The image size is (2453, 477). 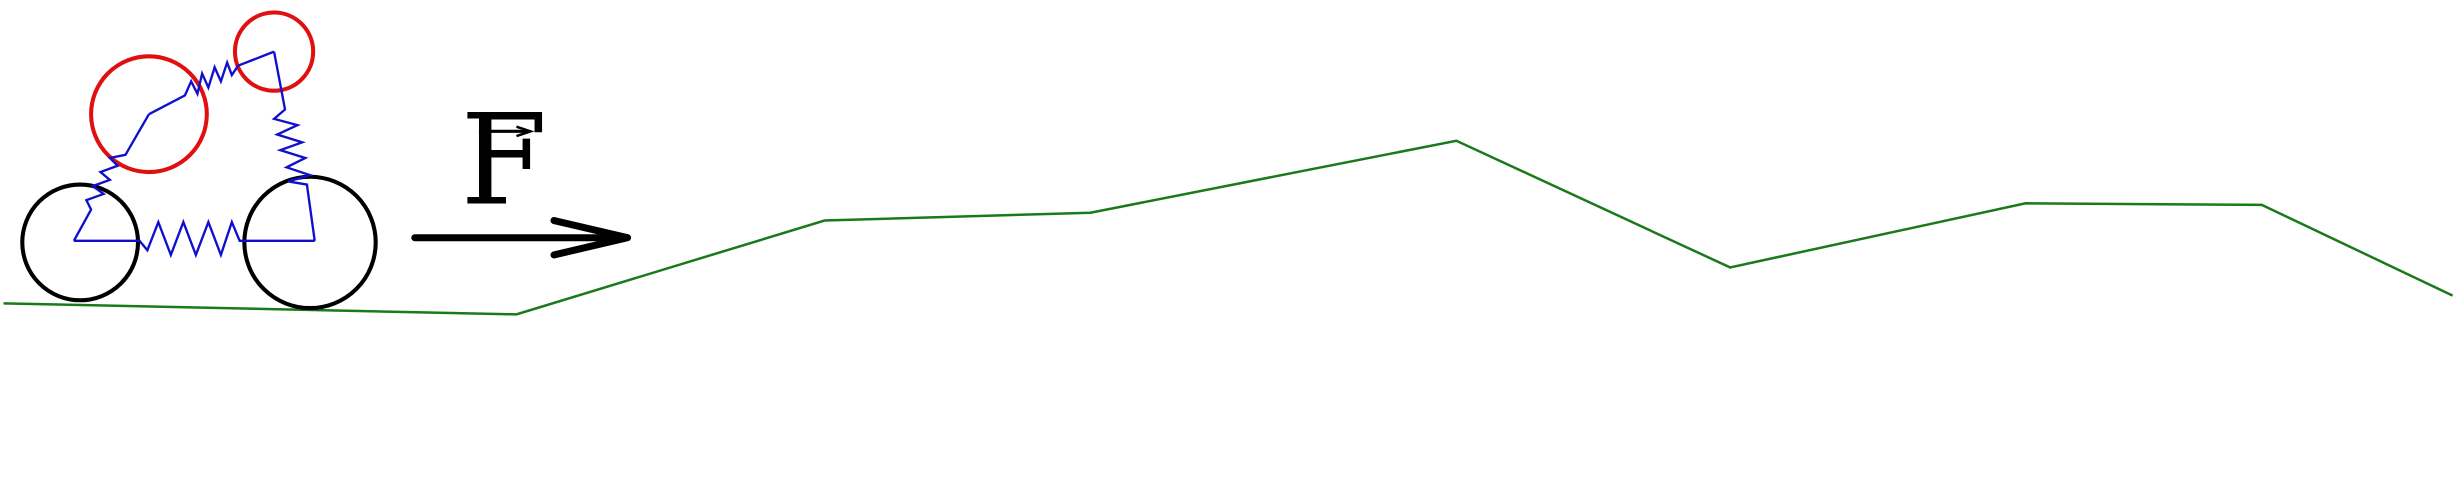 I want to click on springs, so click(x=194, y=154).